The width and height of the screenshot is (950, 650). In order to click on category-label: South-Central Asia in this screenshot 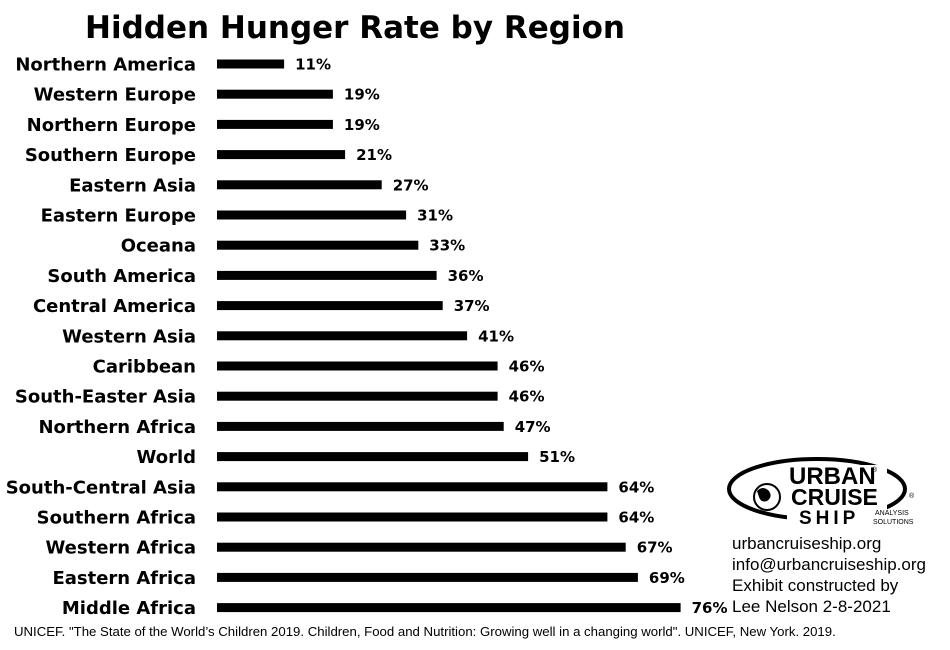, I will do `click(101, 487)`.